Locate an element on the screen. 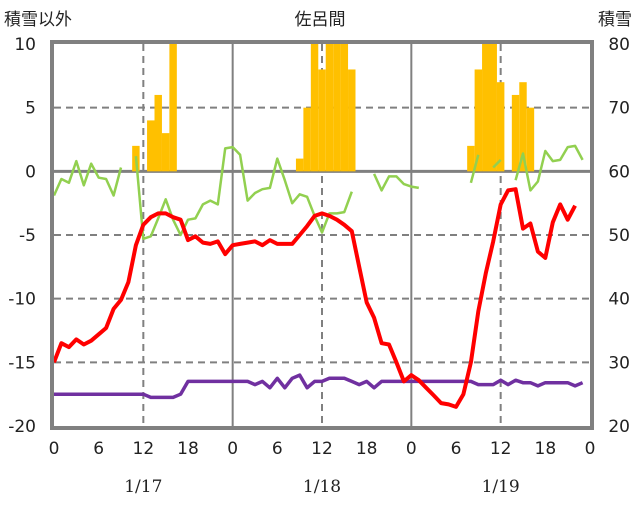 The image size is (636, 505). right-tick-label: 80 is located at coordinates (619, 45).